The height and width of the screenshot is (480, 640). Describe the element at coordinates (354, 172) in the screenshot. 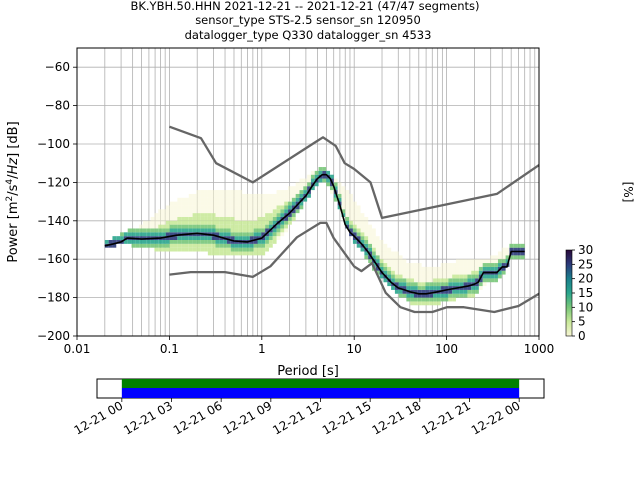

I see `series-line-nhnm` at that location.